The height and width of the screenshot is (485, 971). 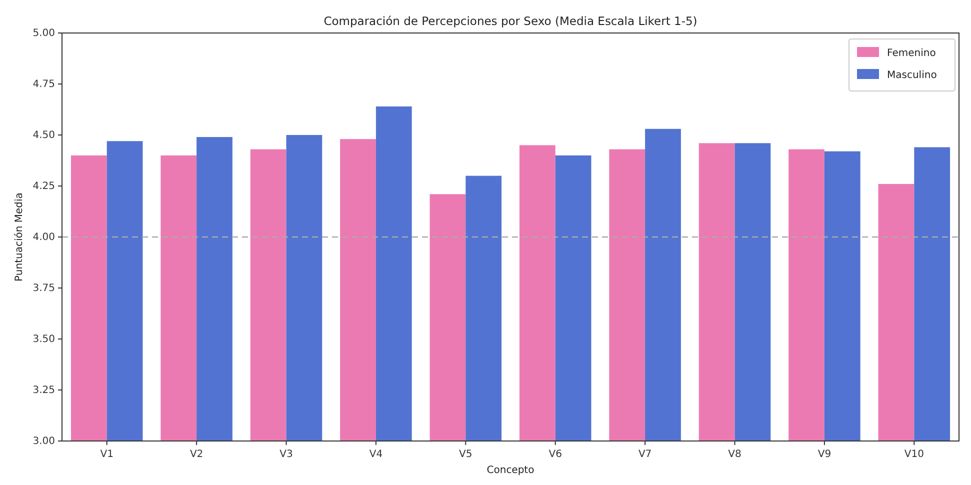 I want to click on y-tick-label: 3.75, so click(x=43, y=288).